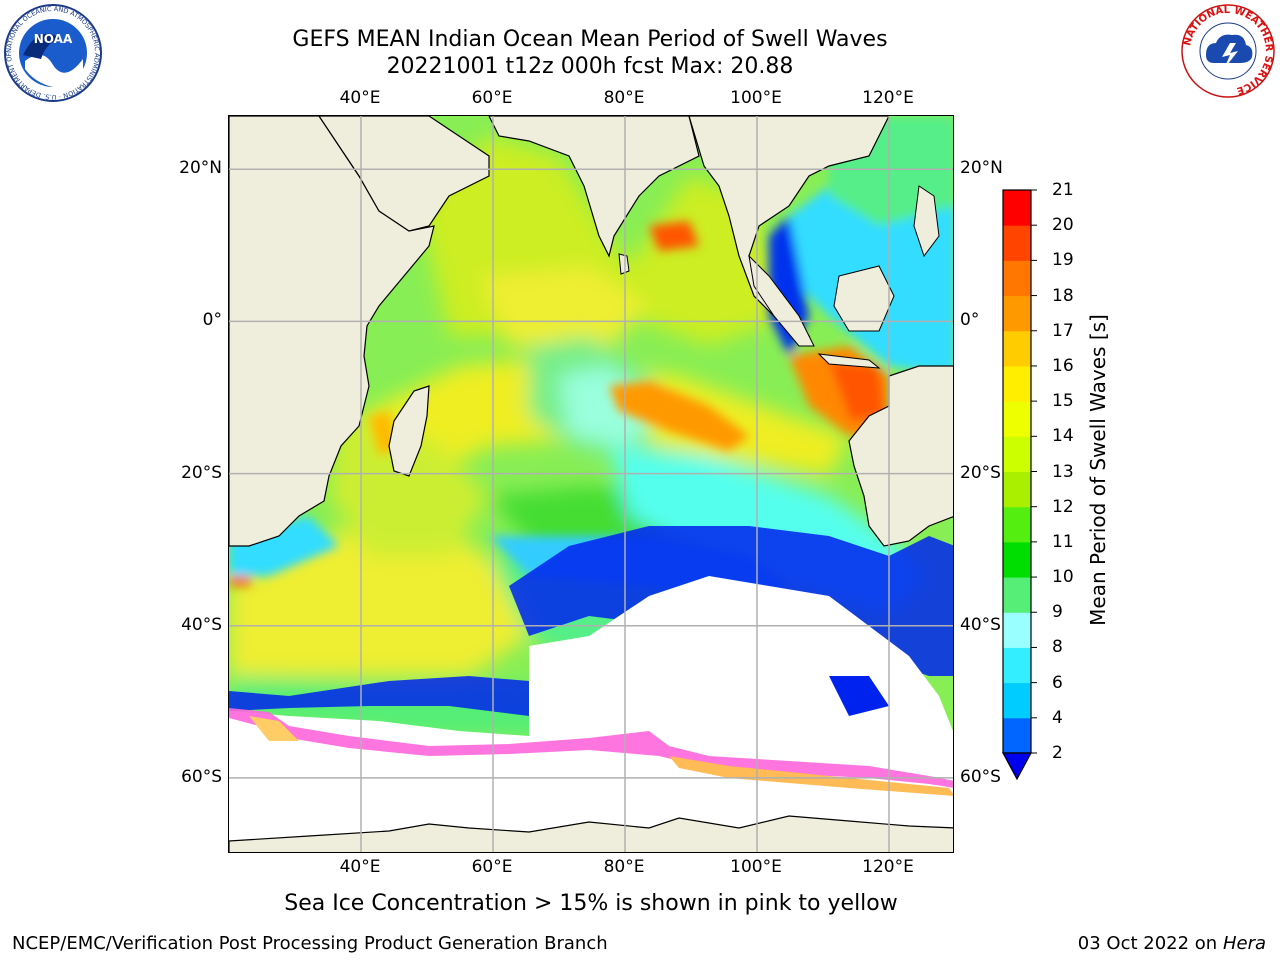 The width and height of the screenshot is (1280, 960). Describe the element at coordinates (201, 472) in the screenshot. I see `lat-tick-label-left: 20°S` at that location.